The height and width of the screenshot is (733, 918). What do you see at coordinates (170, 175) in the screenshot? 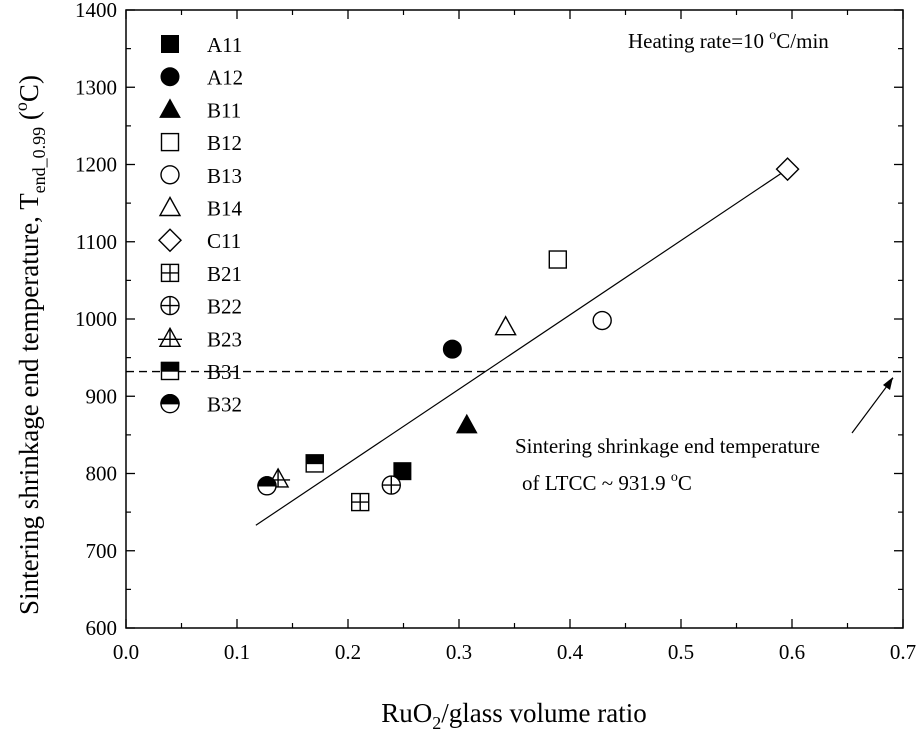
I see `legend-marker-b13` at bounding box center [170, 175].